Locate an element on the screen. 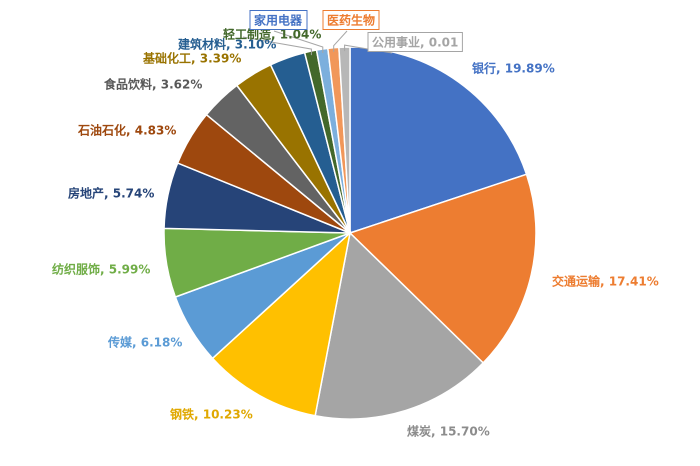  slice-label: 房地产, 5.74% is located at coordinates (111, 193).